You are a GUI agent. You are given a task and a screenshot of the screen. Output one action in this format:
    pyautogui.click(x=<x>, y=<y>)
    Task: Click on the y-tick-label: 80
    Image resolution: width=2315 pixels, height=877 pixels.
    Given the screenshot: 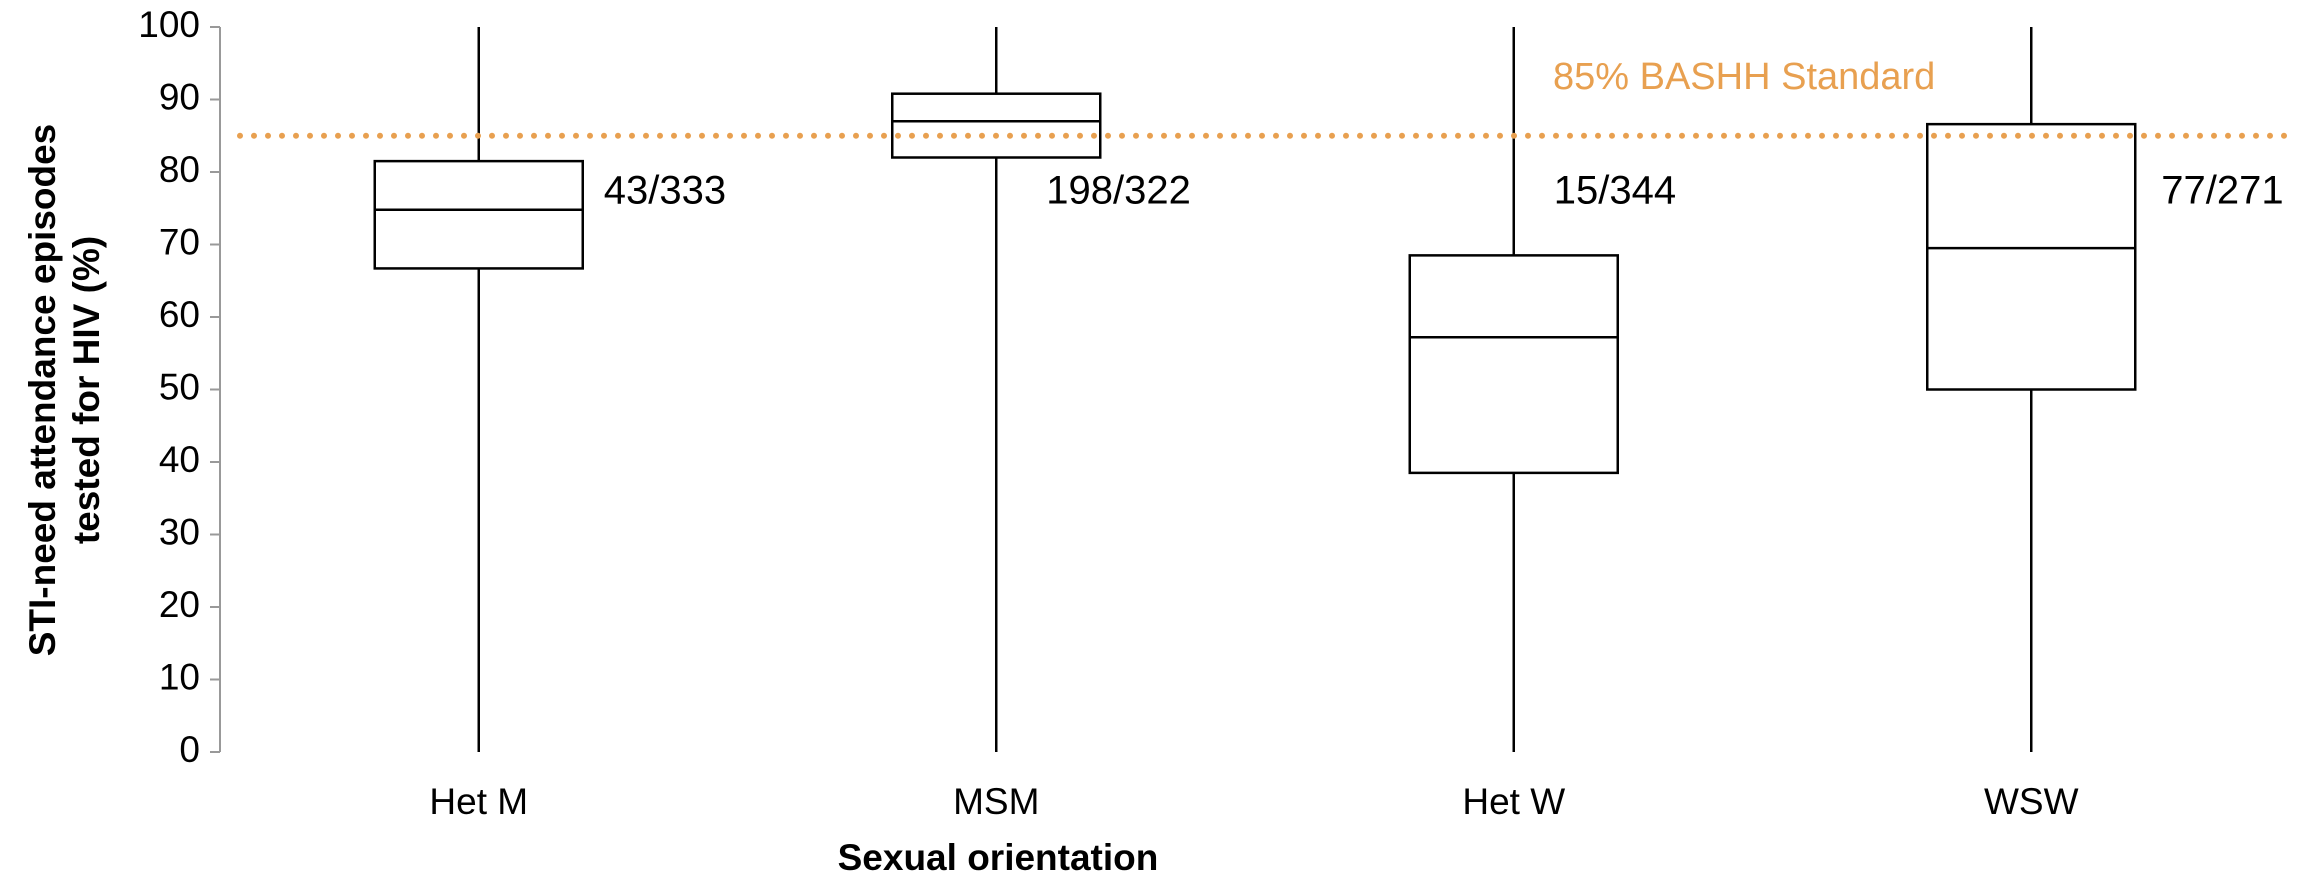 What is the action you would take?
    pyautogui.click(x=179, y=169)
    